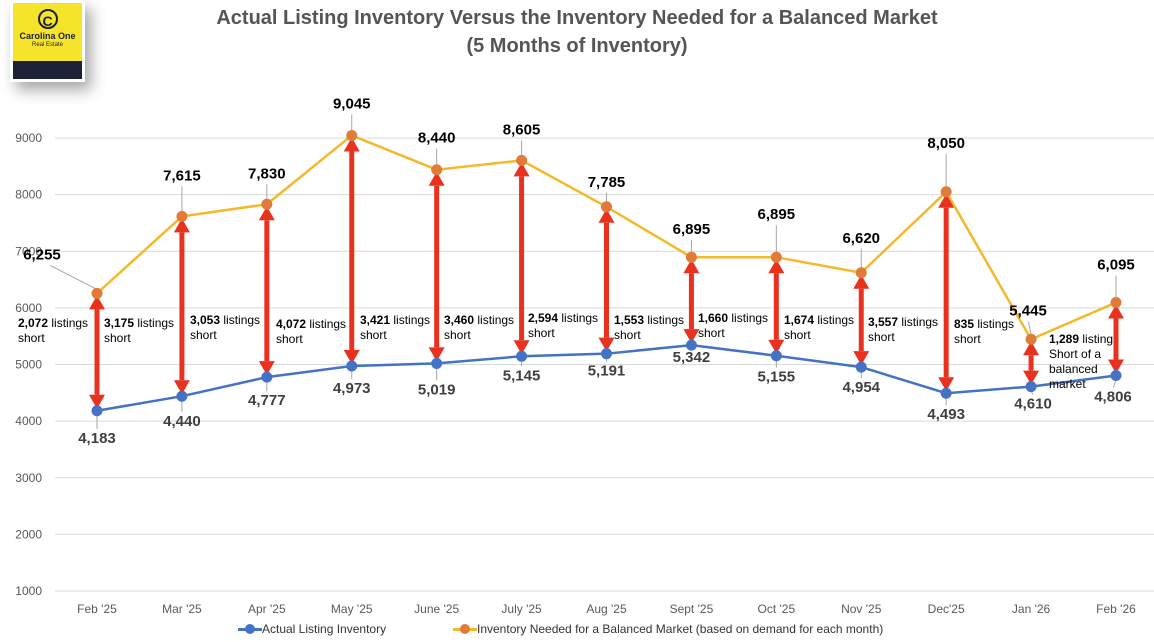 Image resolution: width=1154 pixels, height=642 pixels. Describe the element at coordinates (964, 324) in the screenshot. I see `shortfall-count: 835` at that location.